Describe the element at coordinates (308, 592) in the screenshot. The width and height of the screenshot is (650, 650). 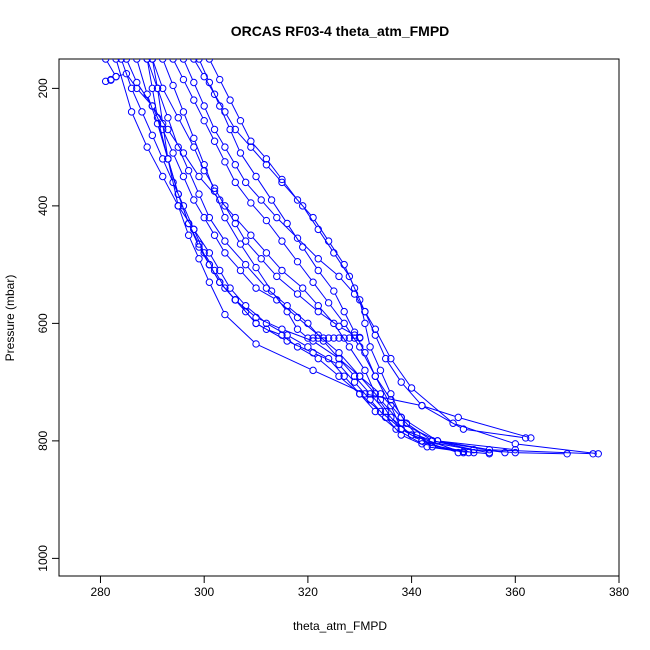
I see `x-tick-label: 320` at that location.